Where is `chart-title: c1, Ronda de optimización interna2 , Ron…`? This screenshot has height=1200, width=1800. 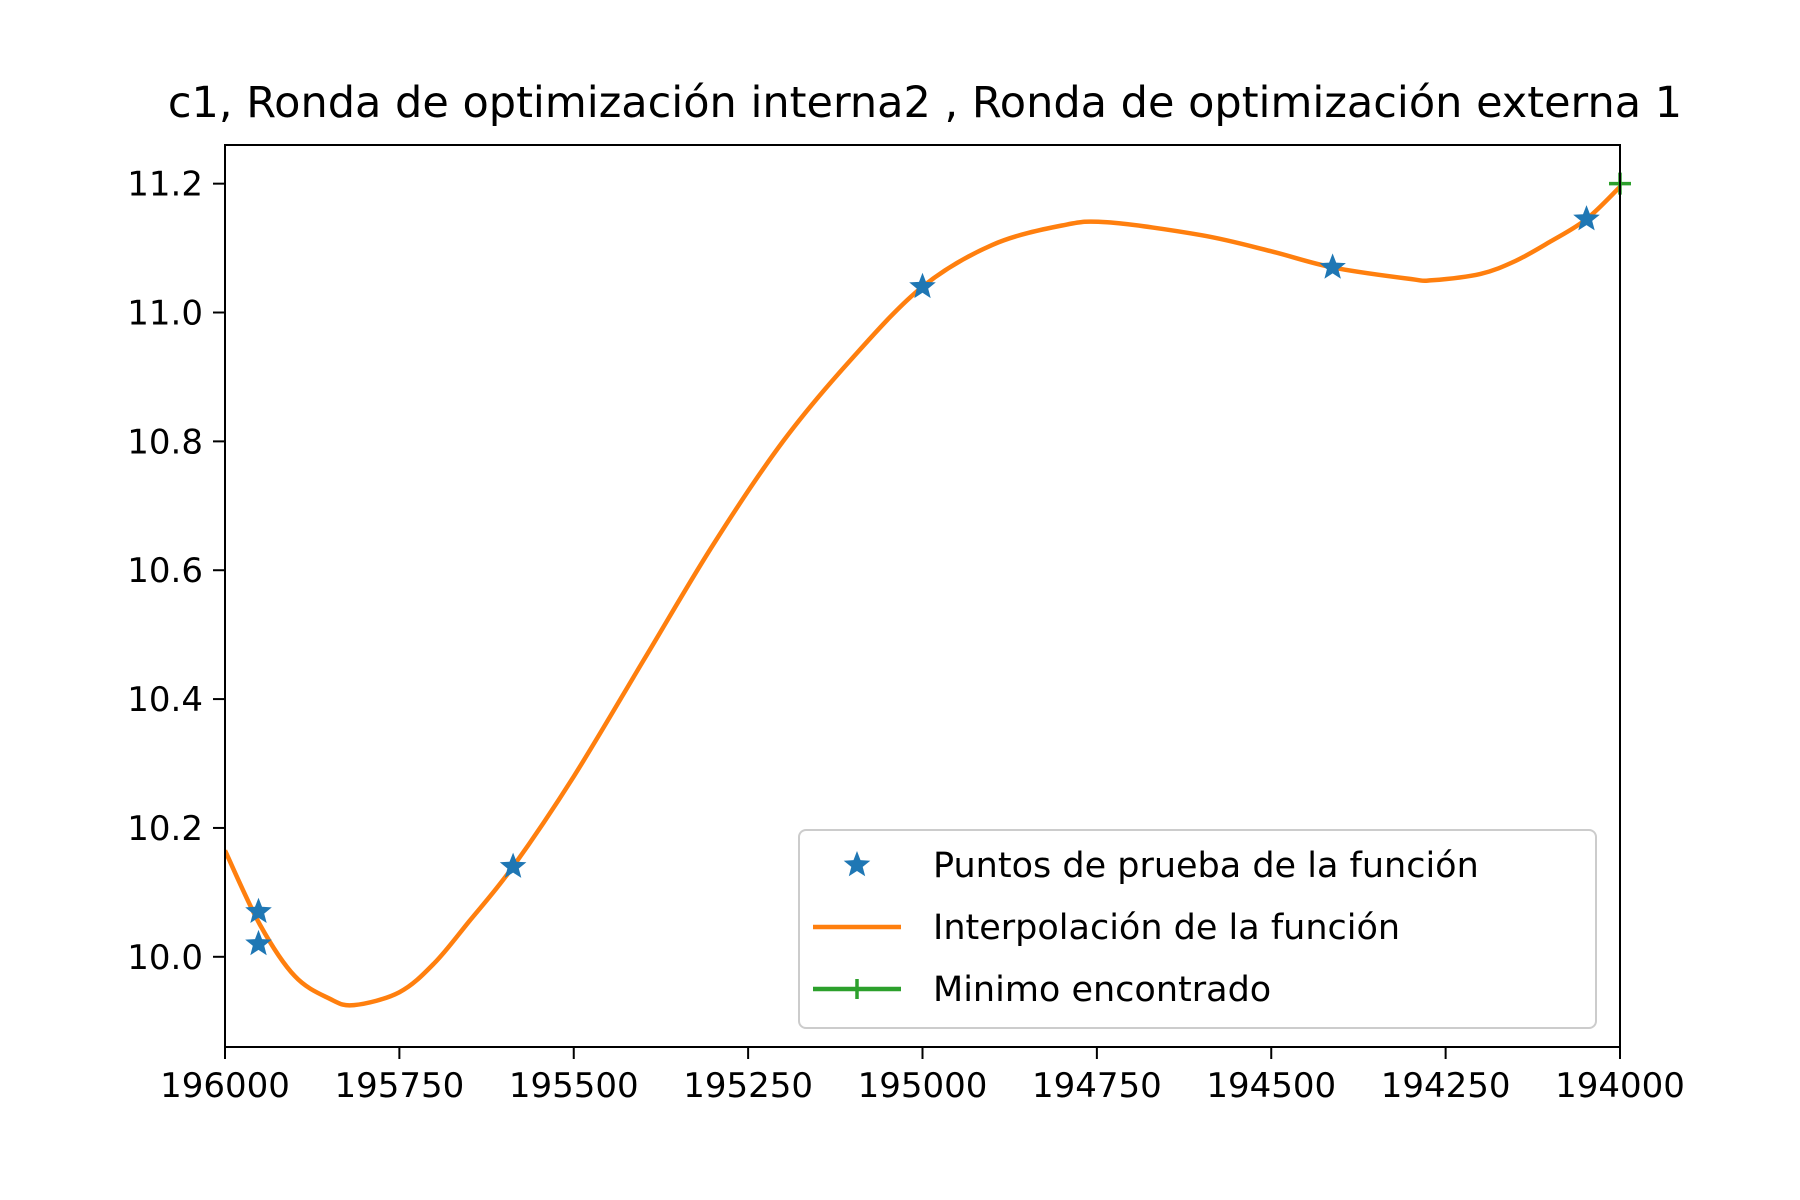 chart-title: c1, Ronda de optimización interna2 , Ron… is located at coordinates (925, 103).